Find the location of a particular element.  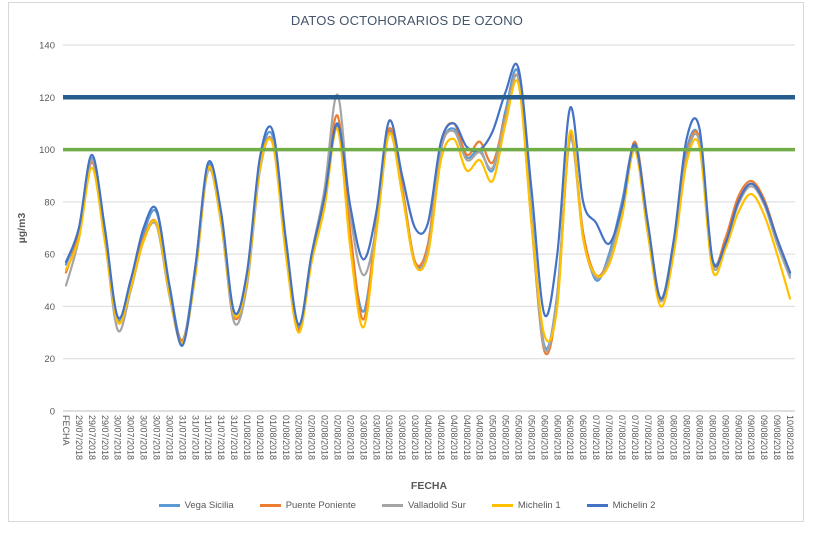

legend-item-vega-sicilia: Vega Sicilia is located at coordinates (196, 505).